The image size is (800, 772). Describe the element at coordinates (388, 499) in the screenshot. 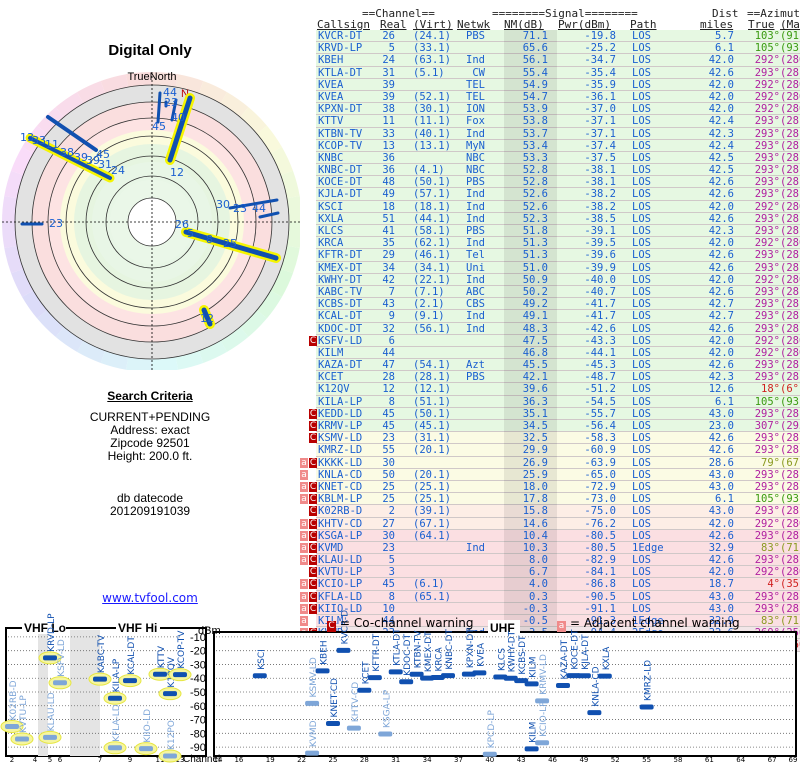

I see `cell-real: 25` at that location.